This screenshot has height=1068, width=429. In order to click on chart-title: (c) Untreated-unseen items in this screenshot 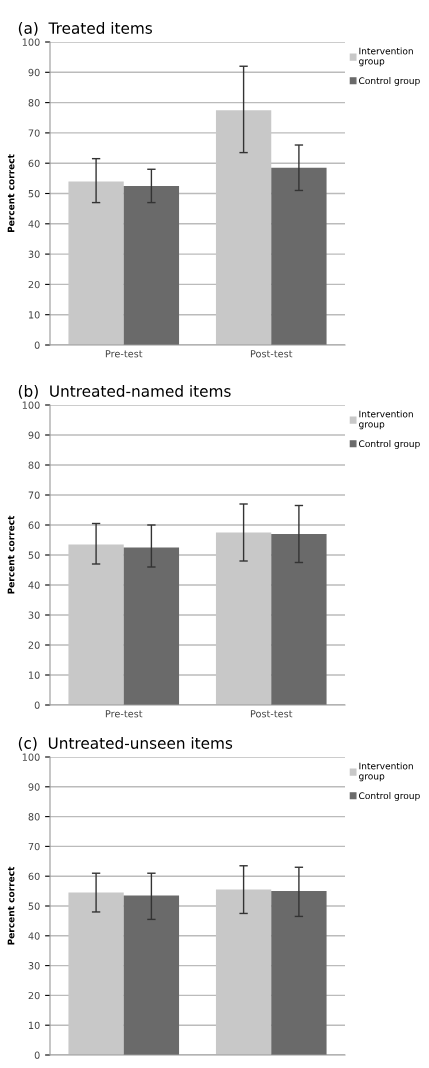, I will do `click(125, 744)`.